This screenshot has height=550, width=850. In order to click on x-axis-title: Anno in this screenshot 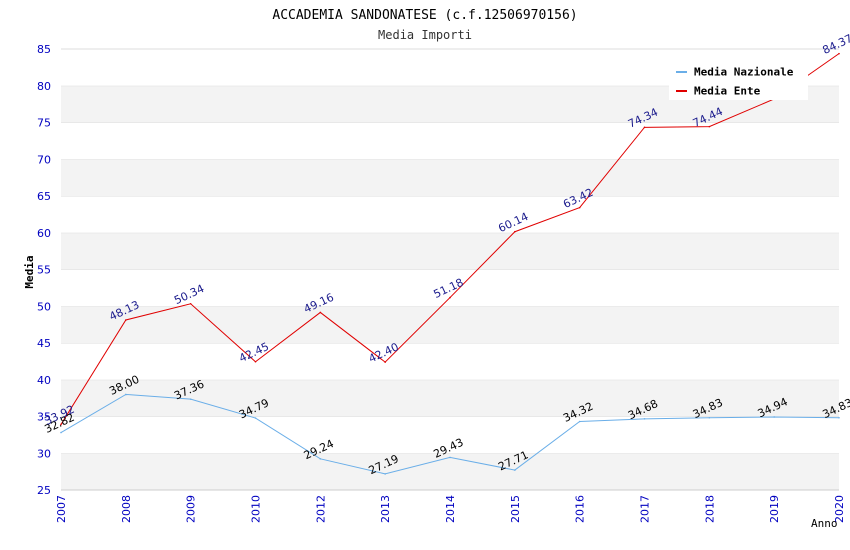, I will do `click(824, 523)`.